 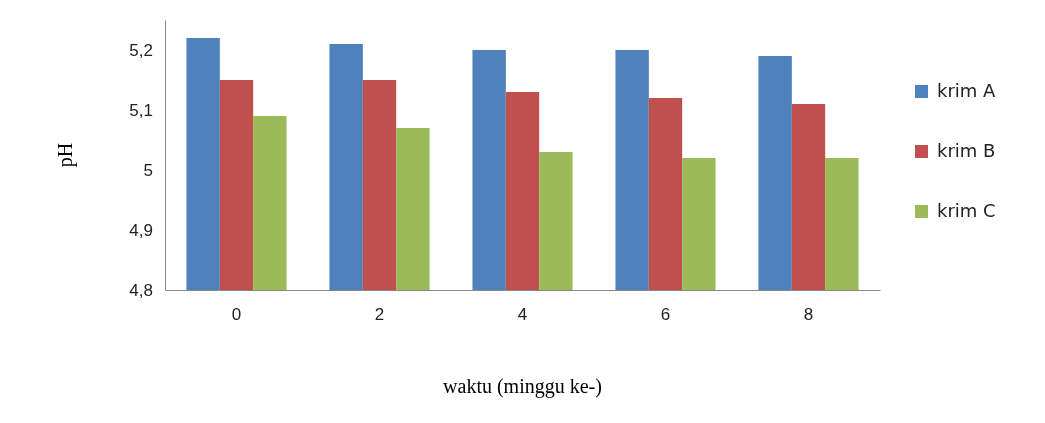 I want to click on legend-label: krim C, so click(x=966, y=210).